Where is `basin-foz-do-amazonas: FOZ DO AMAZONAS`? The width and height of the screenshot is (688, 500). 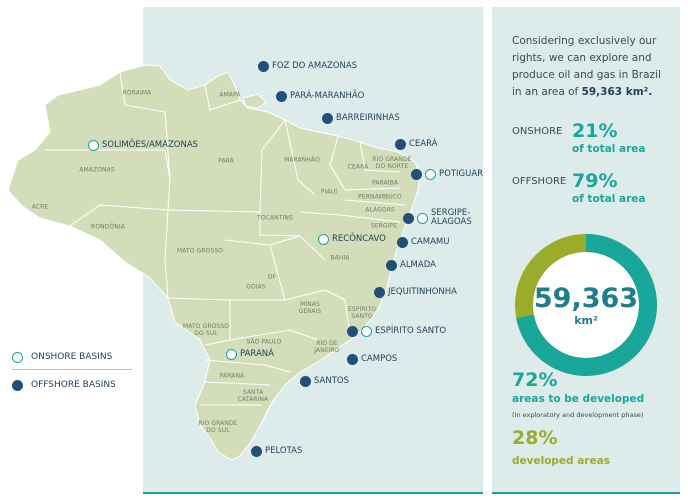
basin-foz-do-amazonas: FOZ DO AMAZONAS is located at coordinates (307, 66).